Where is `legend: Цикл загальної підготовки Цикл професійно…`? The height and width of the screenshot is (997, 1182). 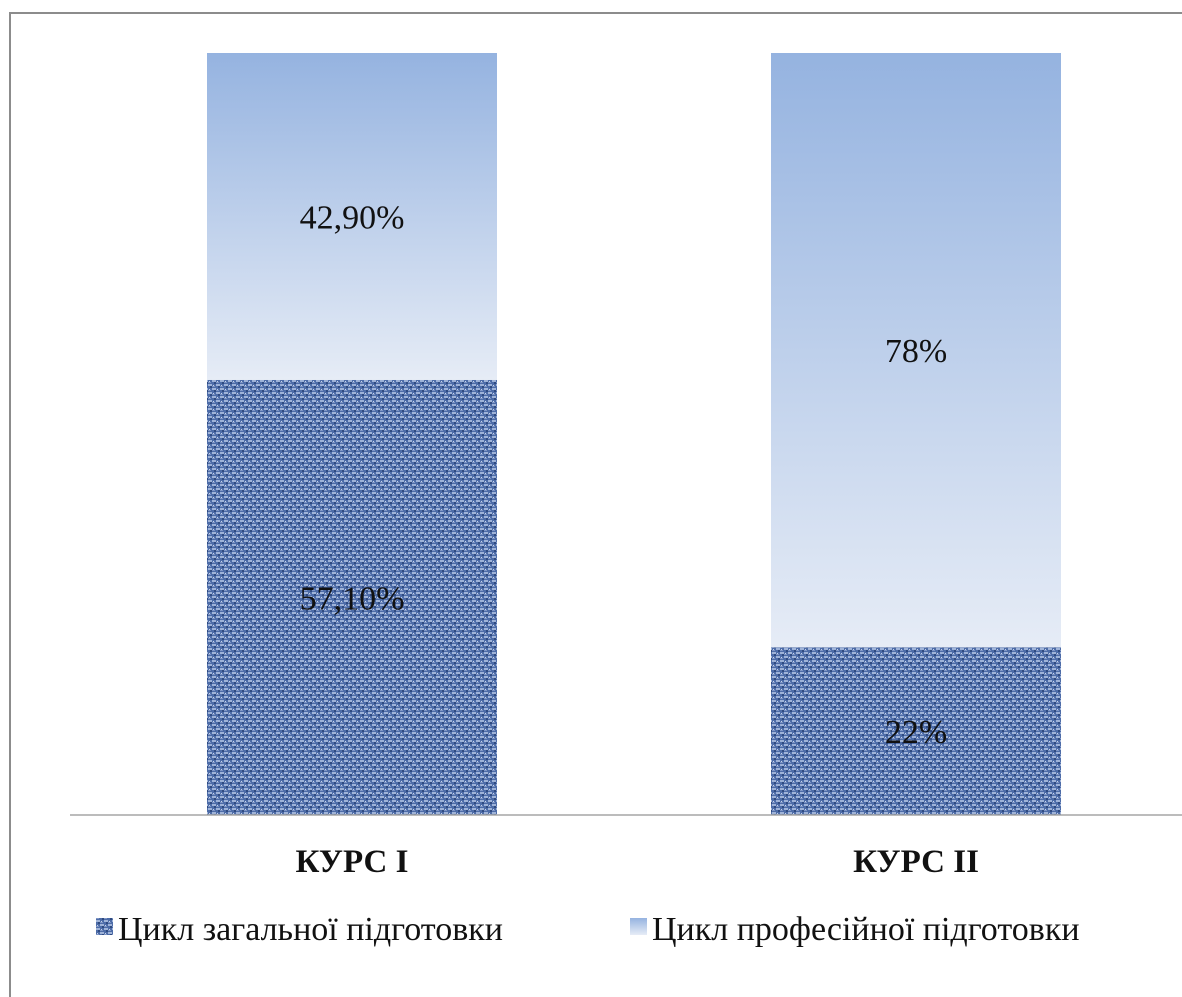
legend: Цикл загальної підготовки Цикл професійно… is located at coordinates (588, 929).